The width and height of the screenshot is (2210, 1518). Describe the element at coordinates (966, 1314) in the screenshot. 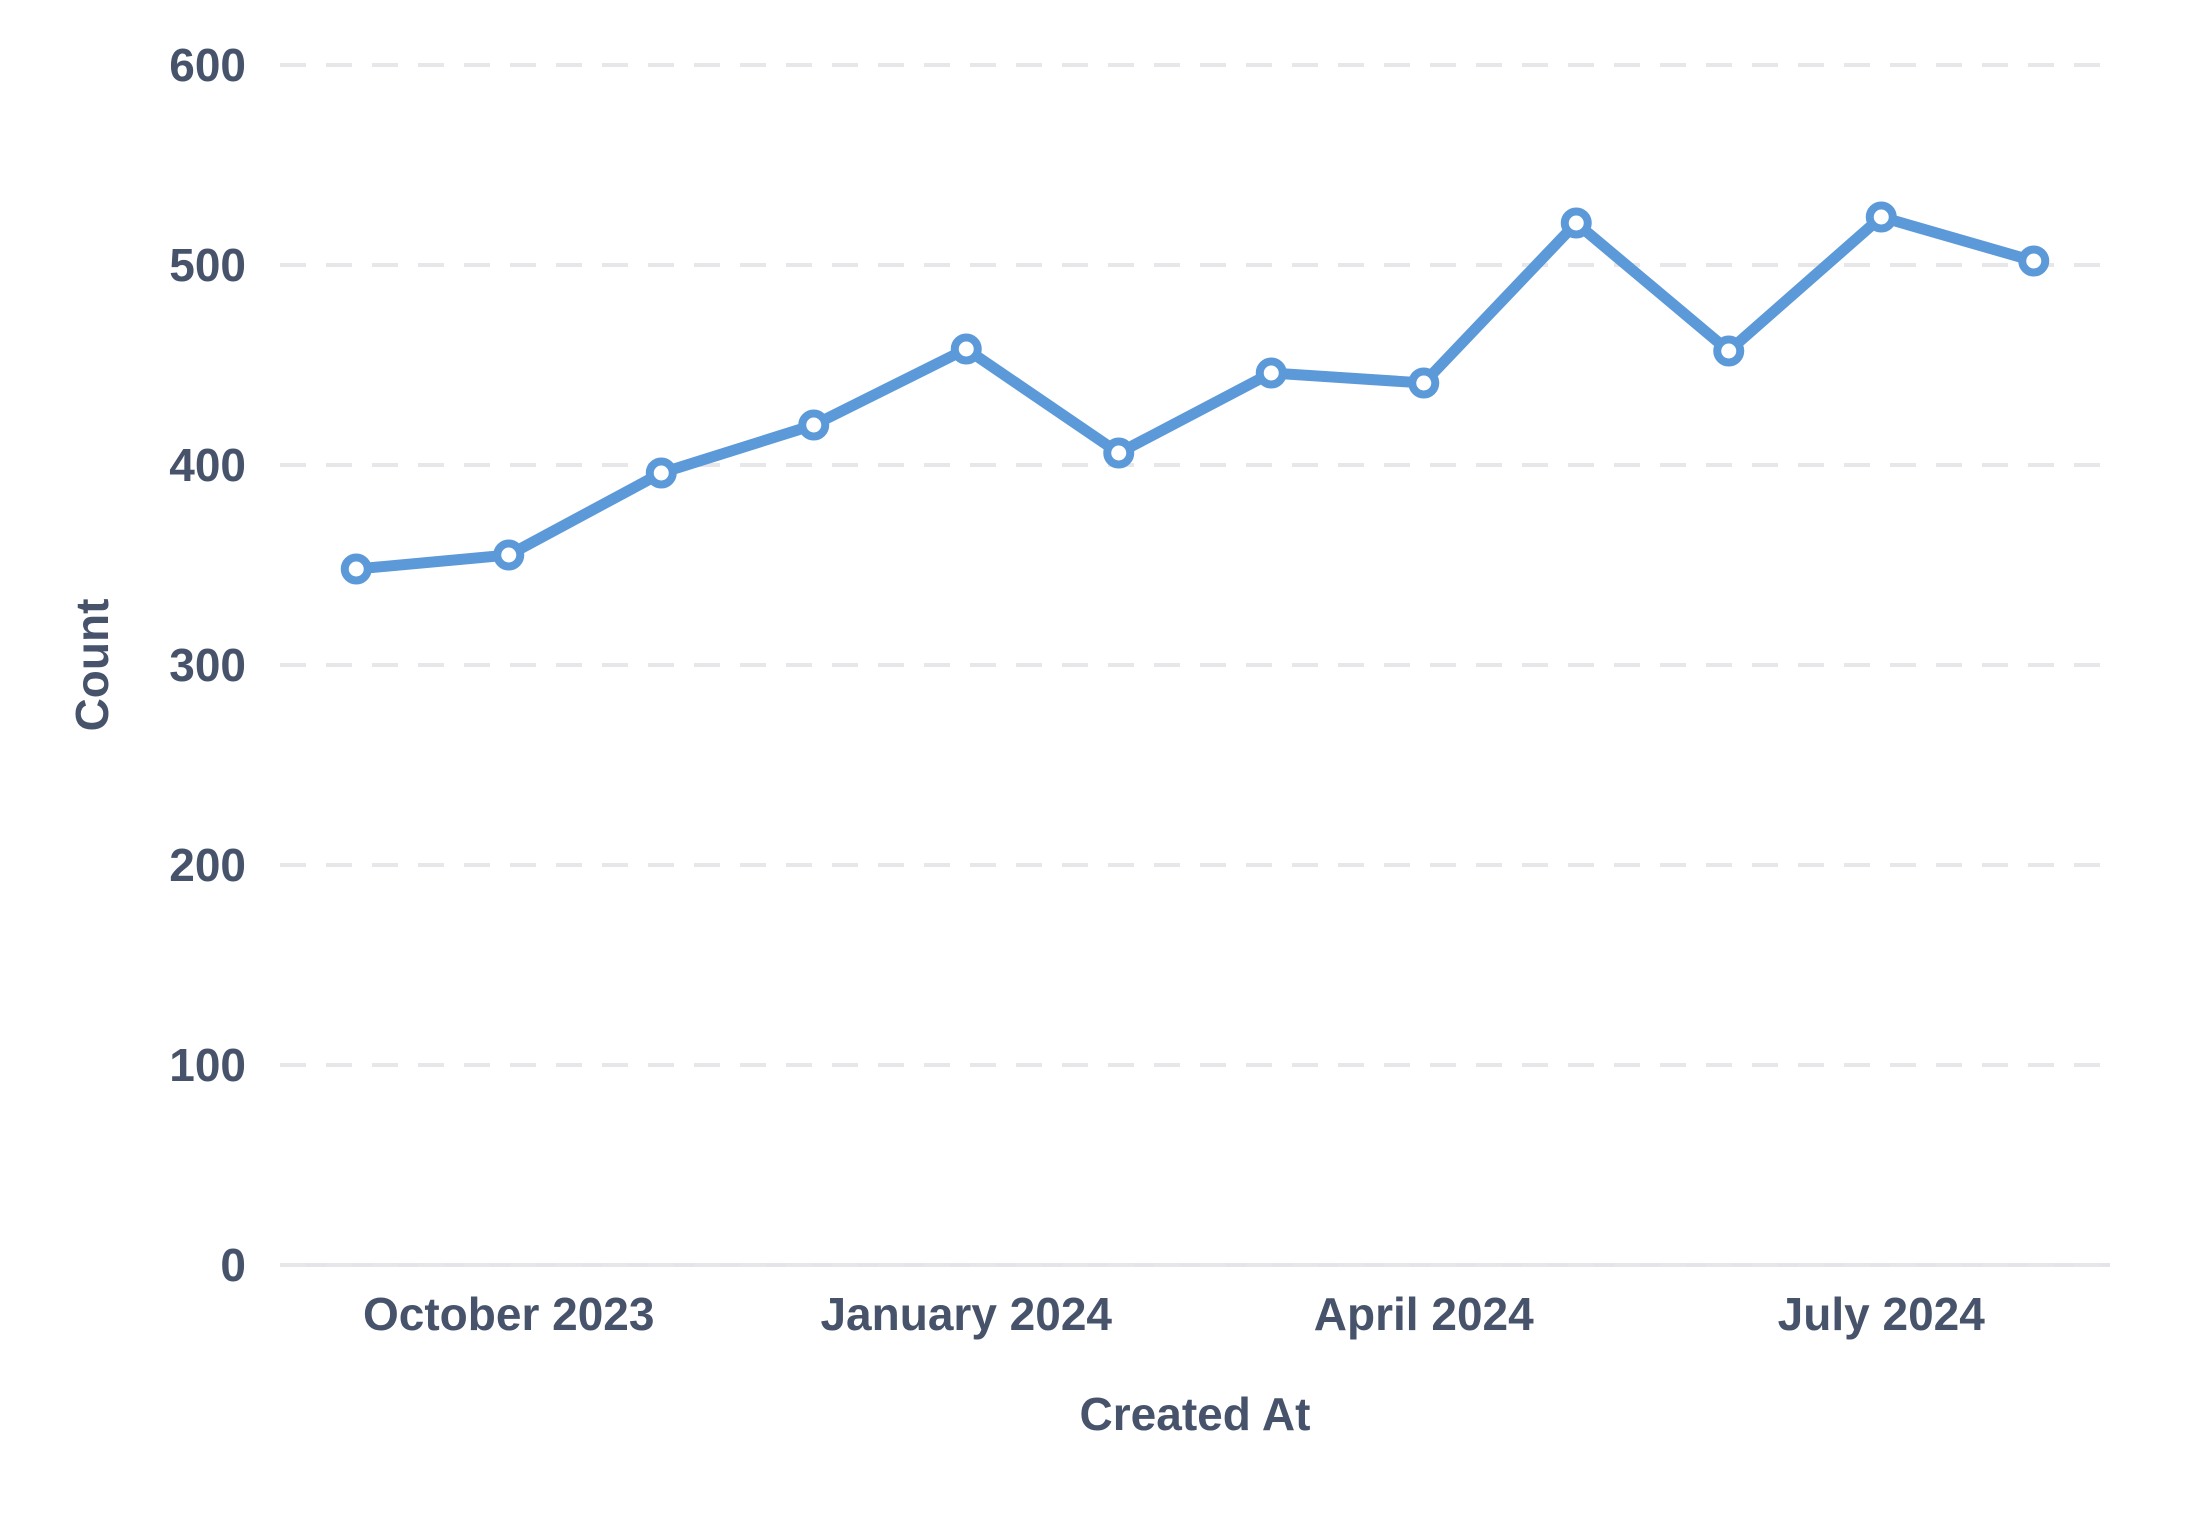

I see `x-tick-label: January 2024` at that location.